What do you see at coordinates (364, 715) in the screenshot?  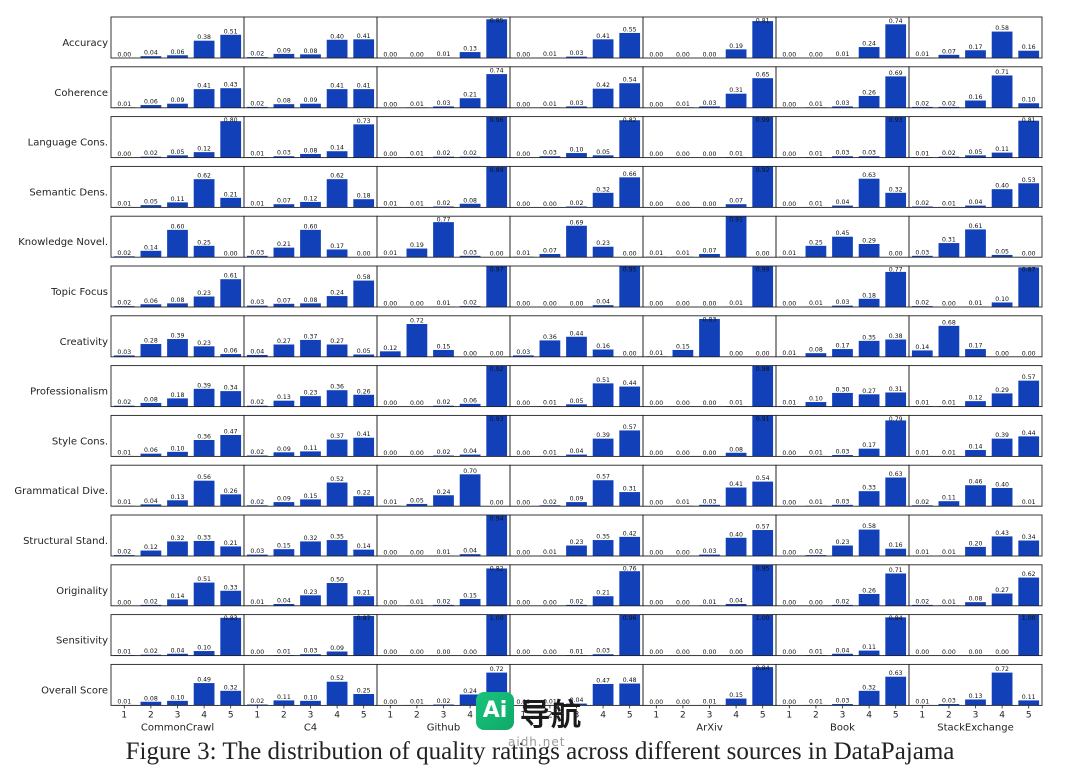 I see `x-tick-label: 5` at bounding box center [364, 715].